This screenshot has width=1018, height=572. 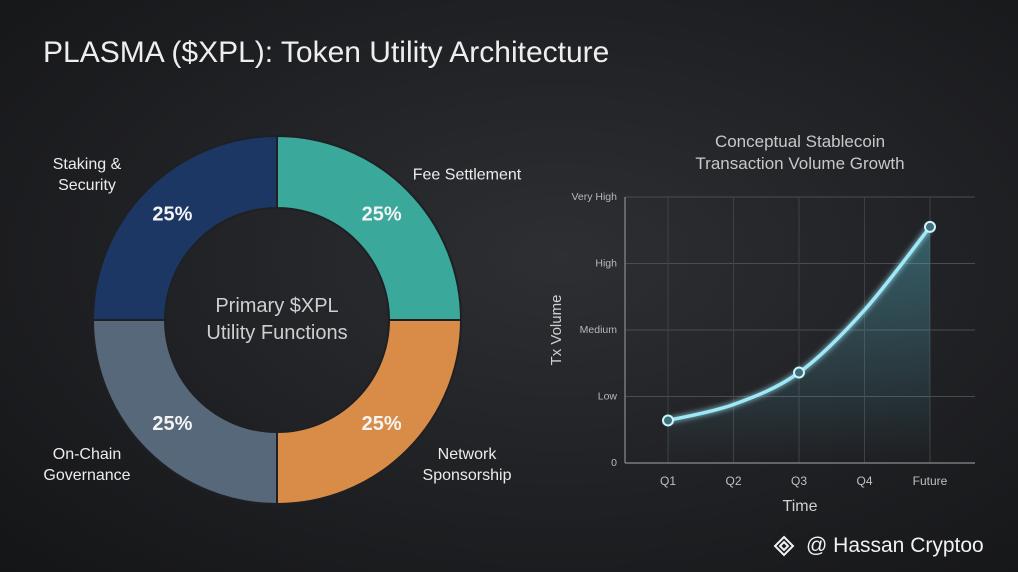 What do you see at coordinates (467, 465) in the screenshot?
I see `slice-category-label: Network Sponsorship` at bounding box center [467, 465].